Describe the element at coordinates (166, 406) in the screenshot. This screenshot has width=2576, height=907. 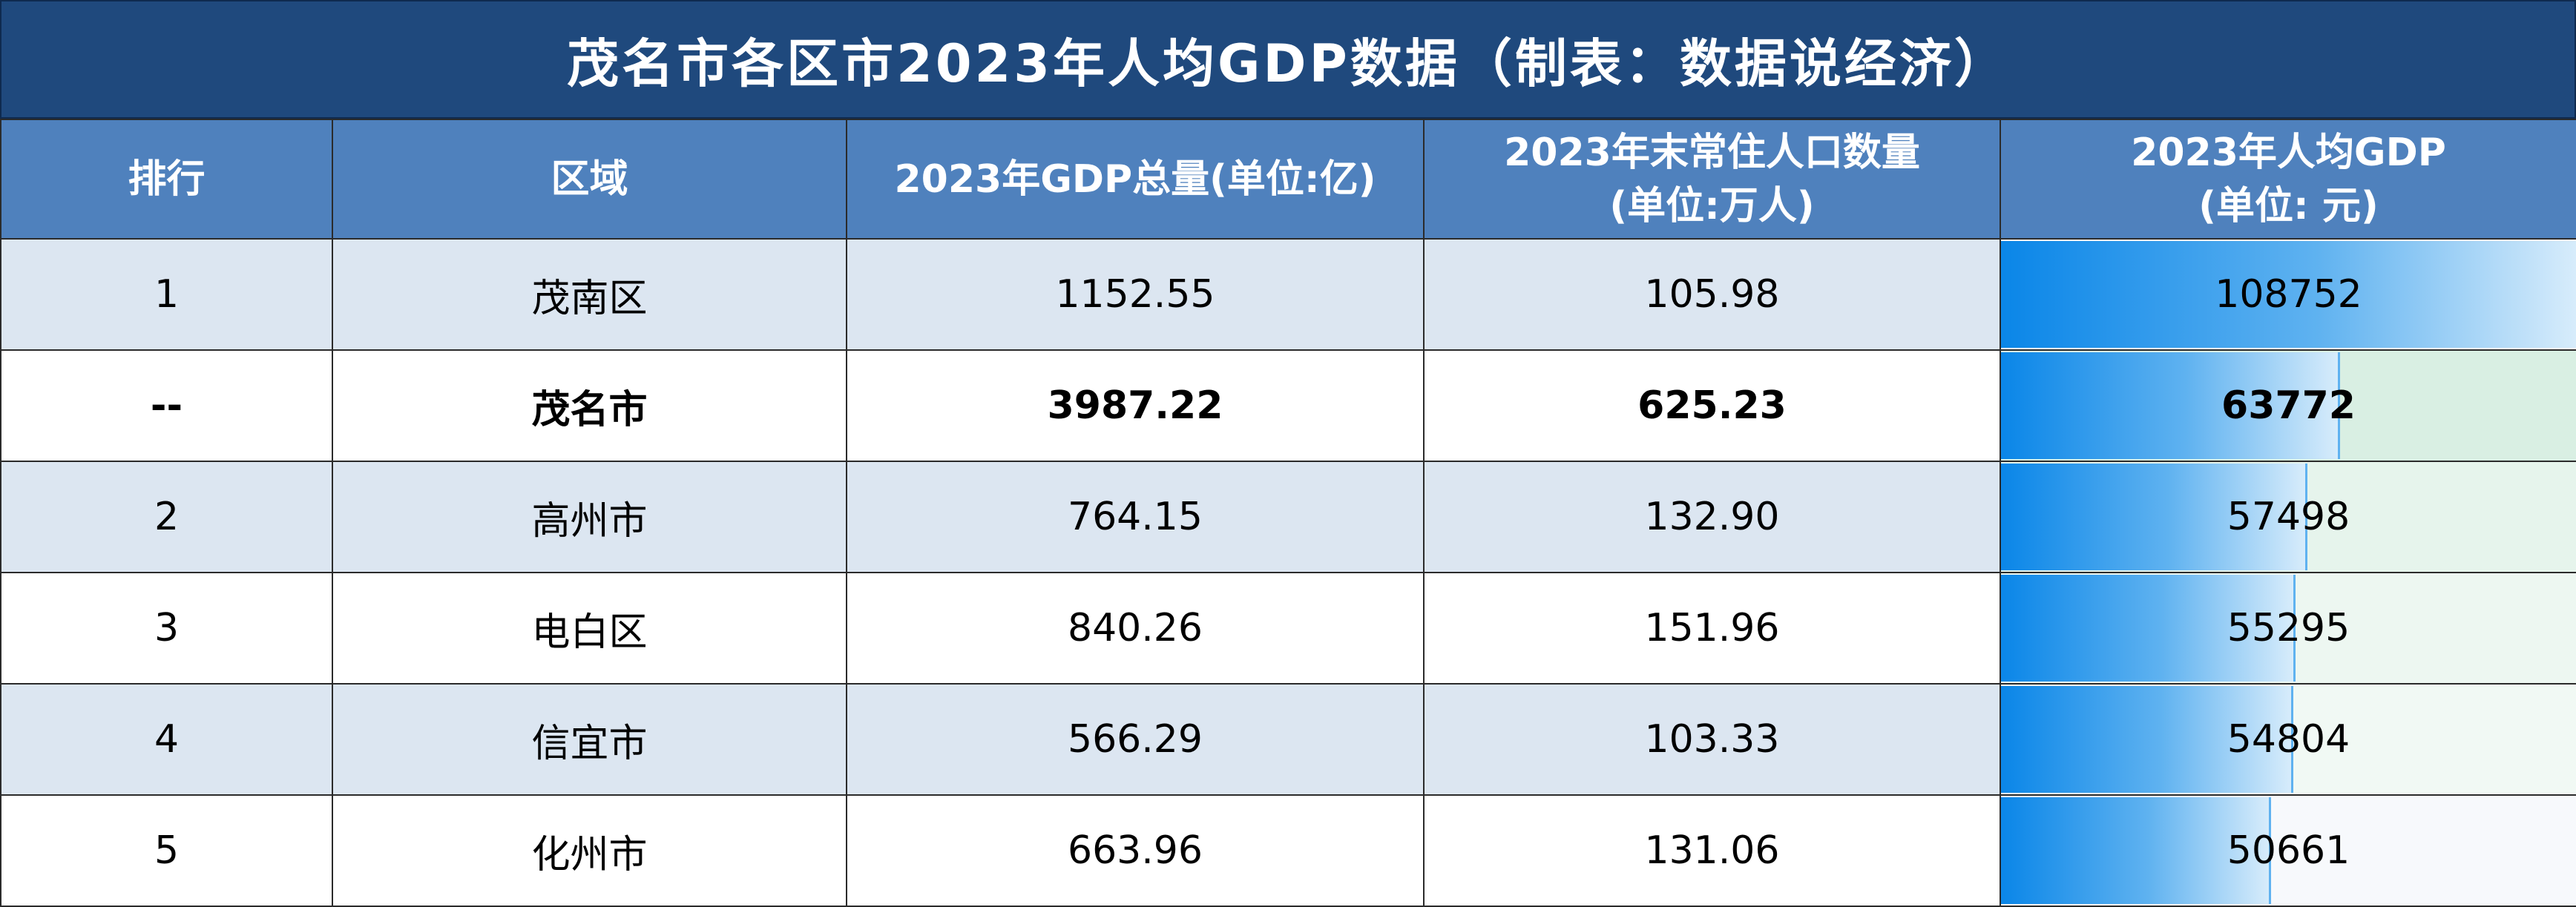
I see `rank-cell: --` at that location.